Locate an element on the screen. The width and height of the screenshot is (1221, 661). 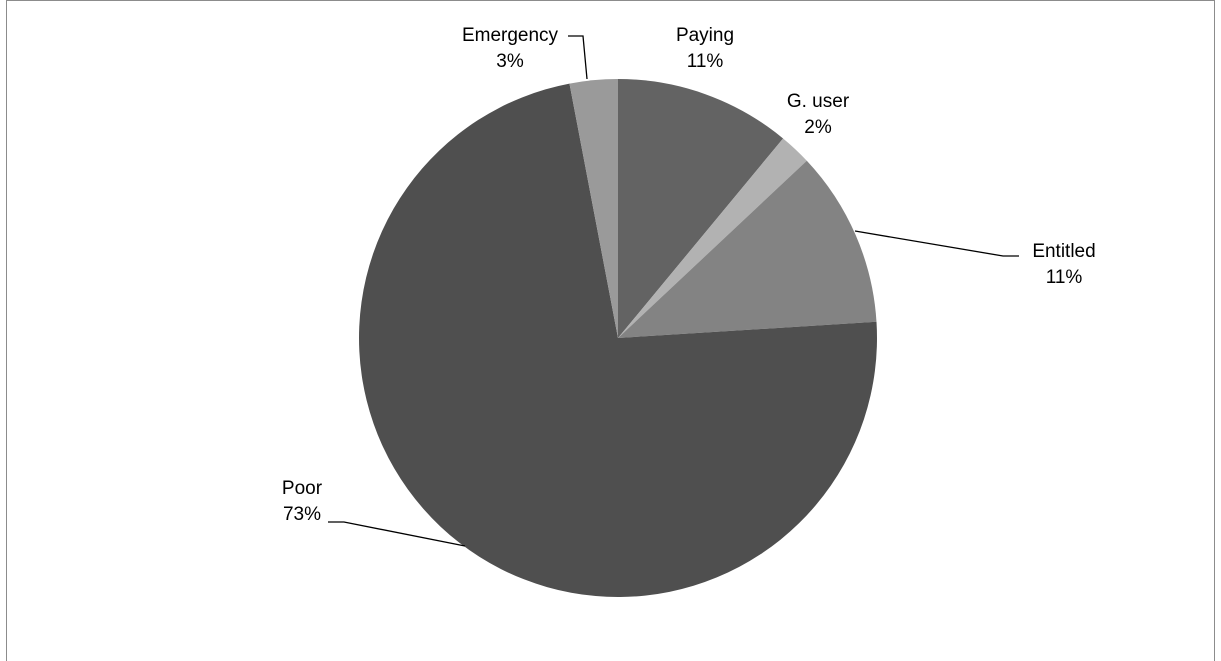
leader-line-poor is located at coordinates (397, 534).